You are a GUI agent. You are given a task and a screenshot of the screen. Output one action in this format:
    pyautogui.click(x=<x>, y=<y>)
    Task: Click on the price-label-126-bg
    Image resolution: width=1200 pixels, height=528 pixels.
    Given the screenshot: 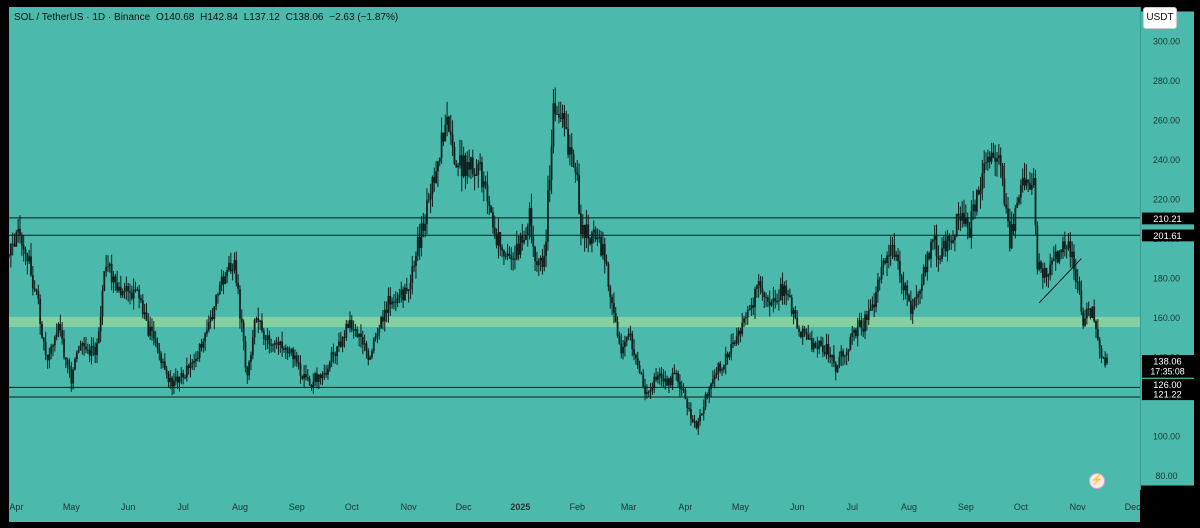 What is the action you would take?
    pyautogui.click(x=1167, y=384)
    